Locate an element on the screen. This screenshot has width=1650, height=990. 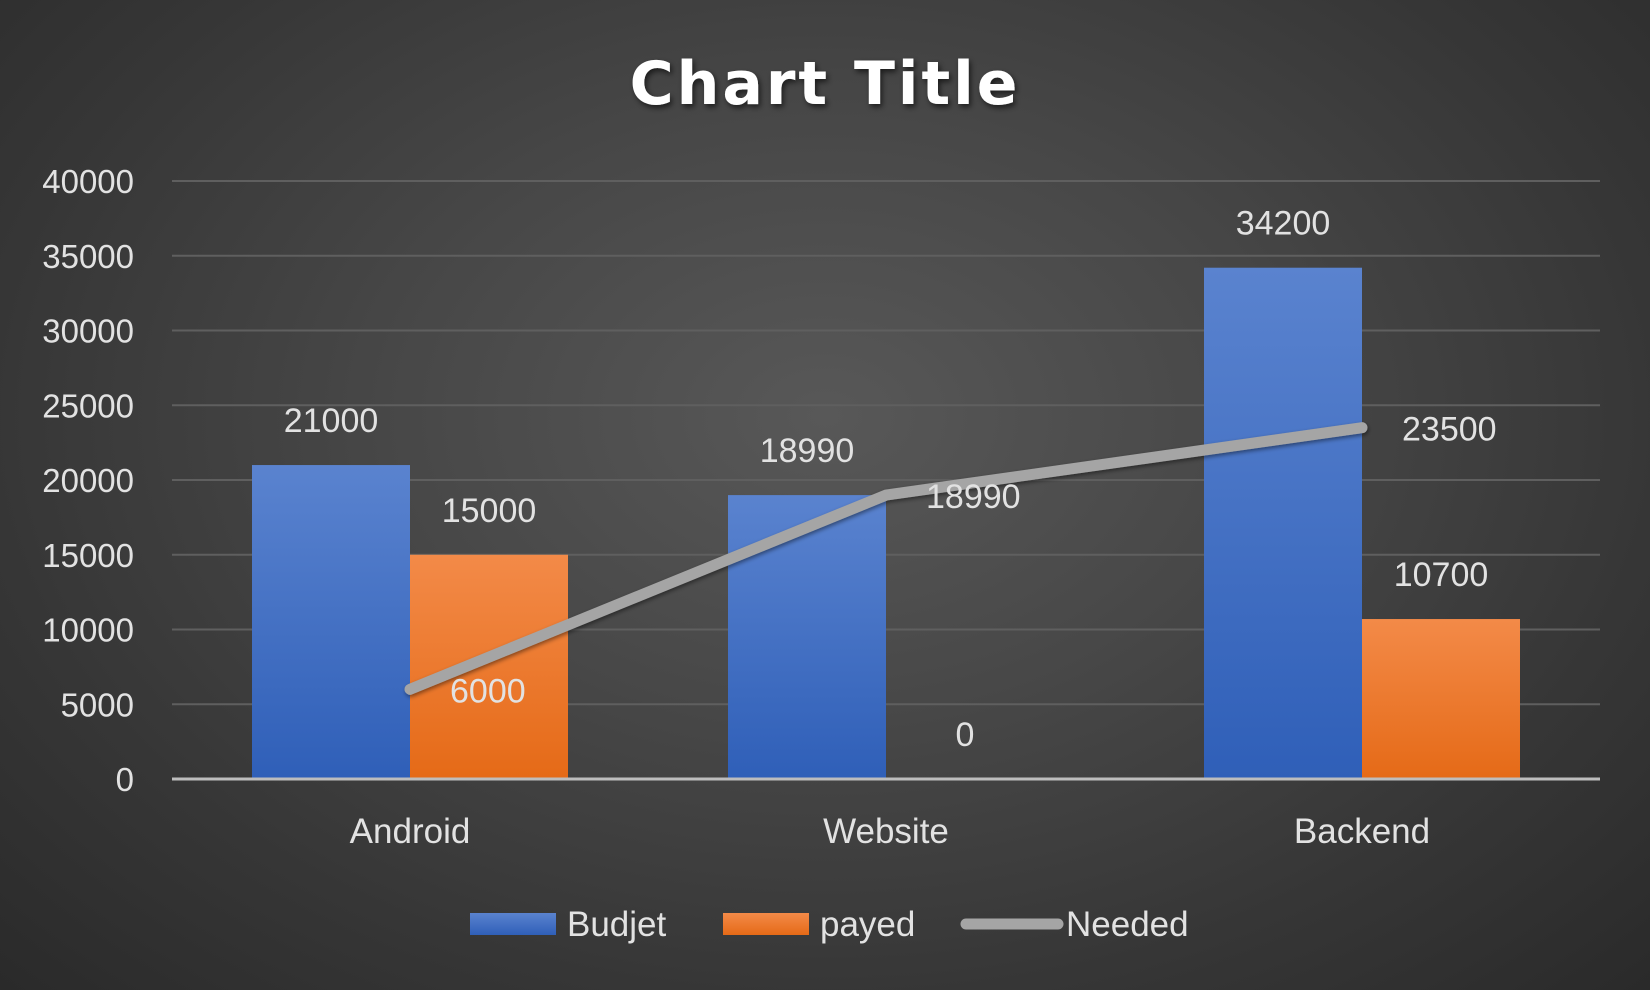
y-tick-label: 30000 is located at coordinates (88, 331).